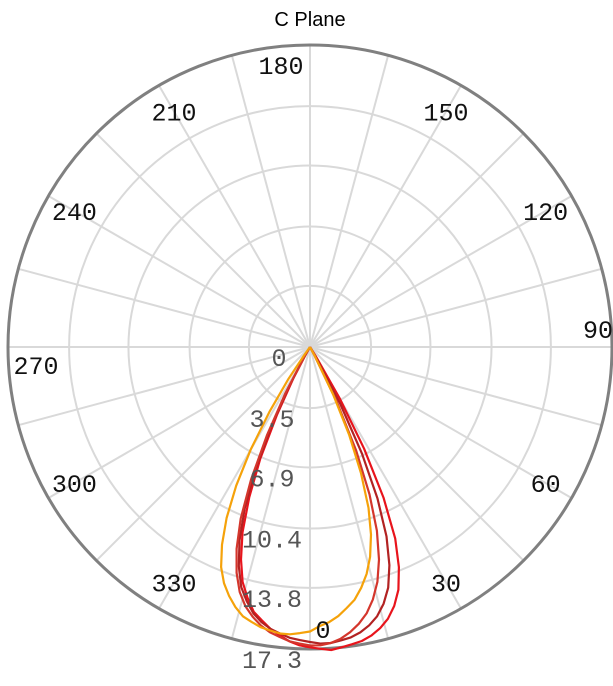  I want to click on angle-label-300: 300, so click(74, 485).